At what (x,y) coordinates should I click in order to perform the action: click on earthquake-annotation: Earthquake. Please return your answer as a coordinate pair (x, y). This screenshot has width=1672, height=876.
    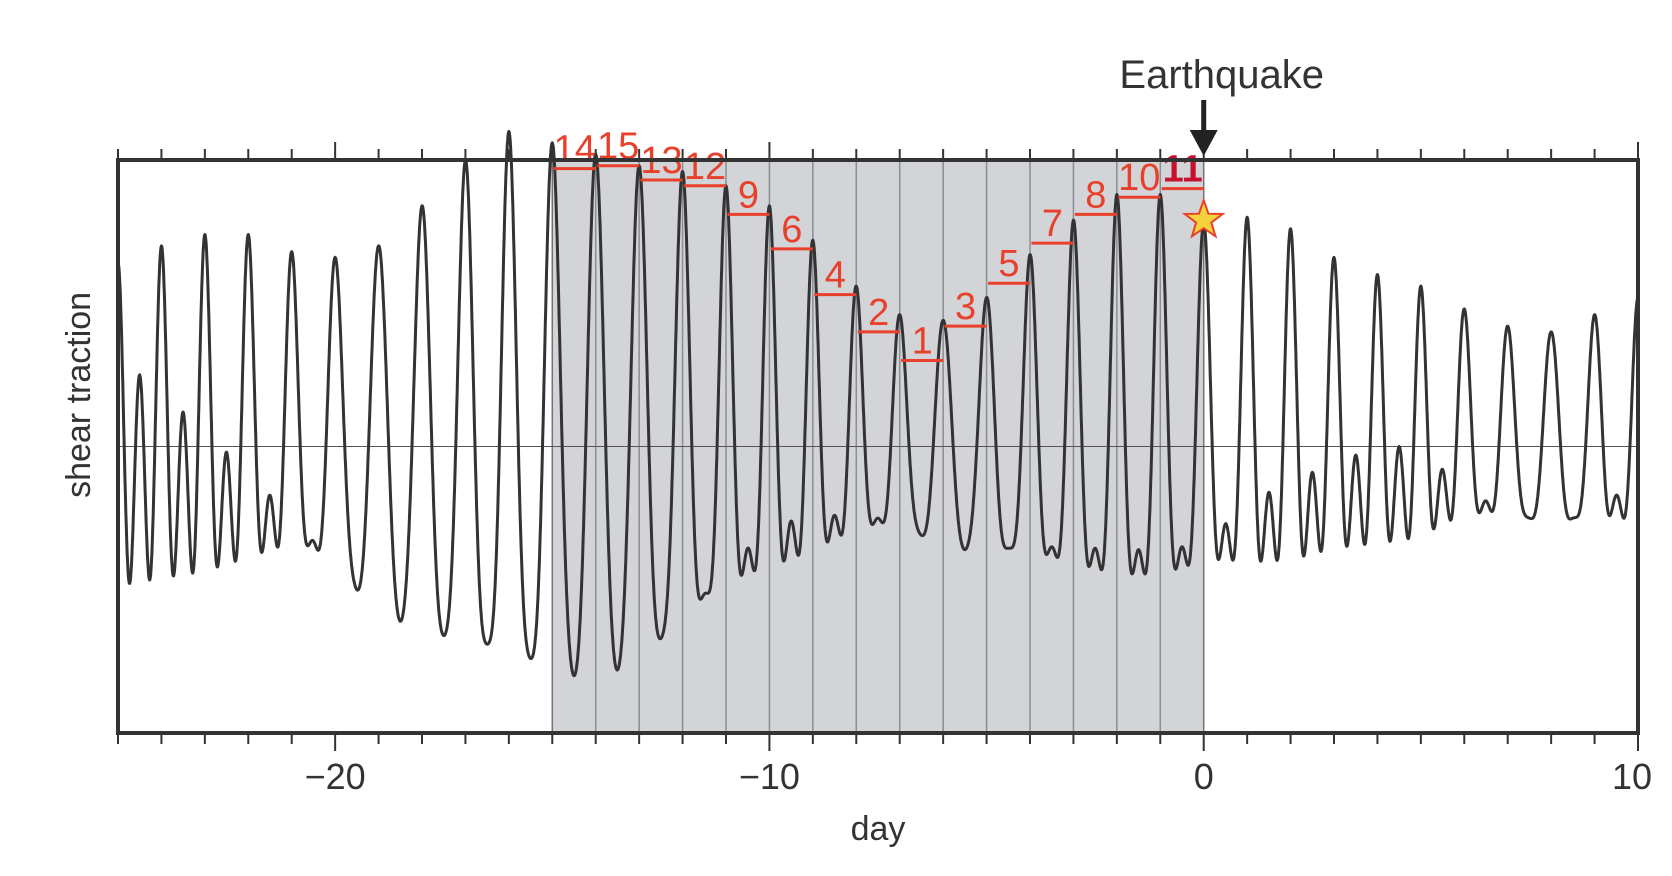
    Looking at the image, I should click on (1221, 75).